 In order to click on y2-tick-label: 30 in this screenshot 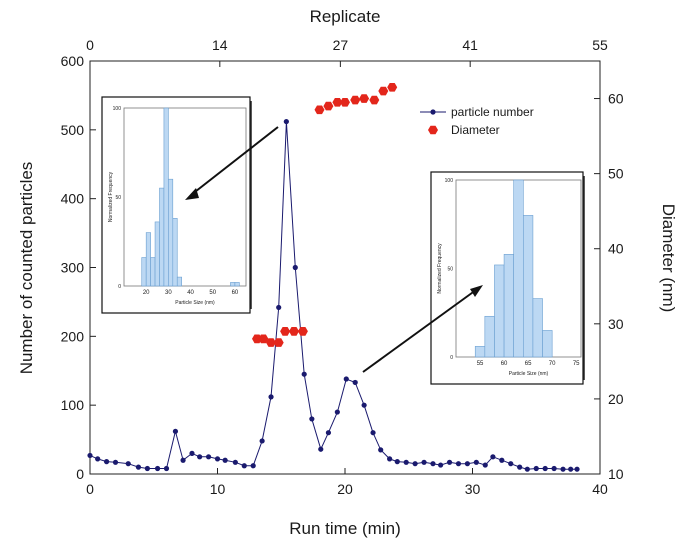, I will do `click(616, 324)`.